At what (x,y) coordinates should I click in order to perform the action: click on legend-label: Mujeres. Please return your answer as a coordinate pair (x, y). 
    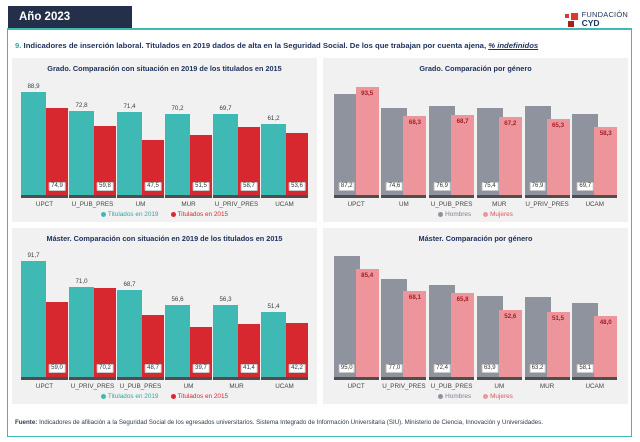
    Looking at the image, I should click on (501, 396).